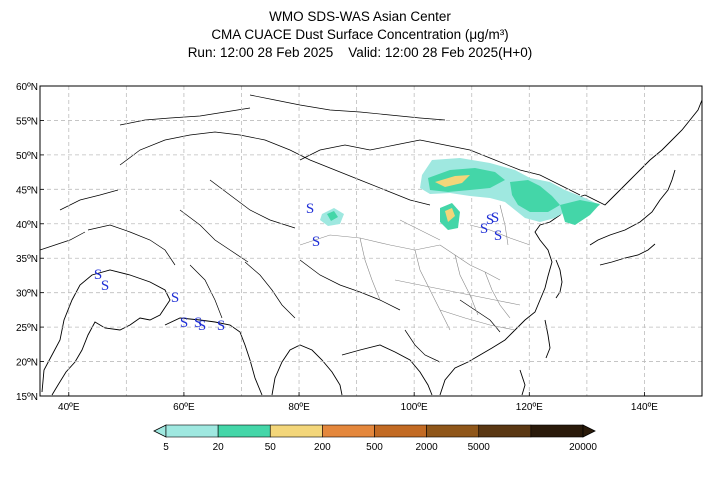  What do you see at coordinates (27, 190) in the screenshot?
I see `lat-label: 45ºN` at bounding box center [27, 190].